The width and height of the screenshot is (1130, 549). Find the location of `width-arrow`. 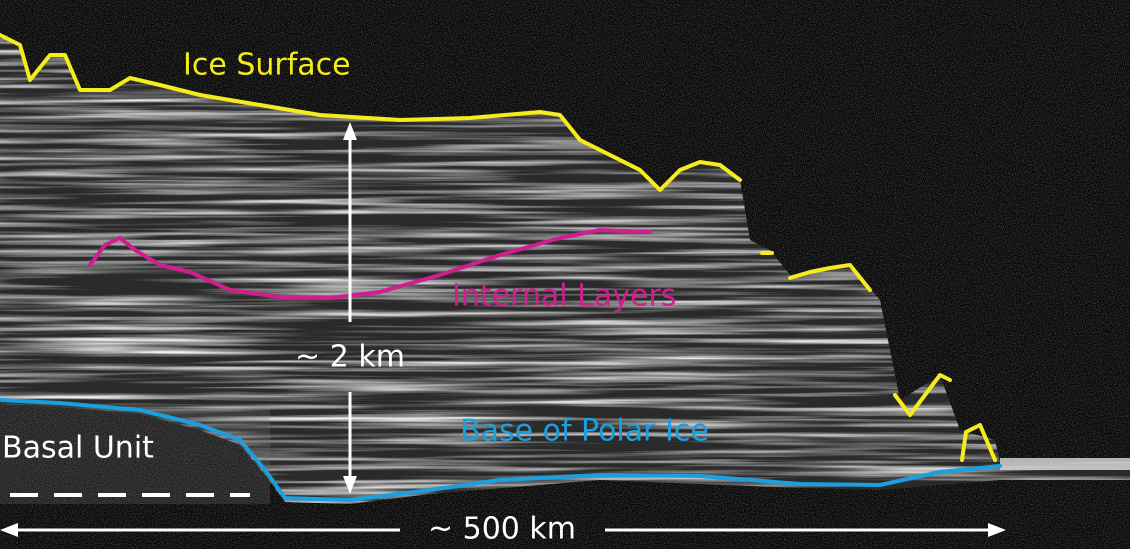

width-arrow is located at coordinates (503, 530).